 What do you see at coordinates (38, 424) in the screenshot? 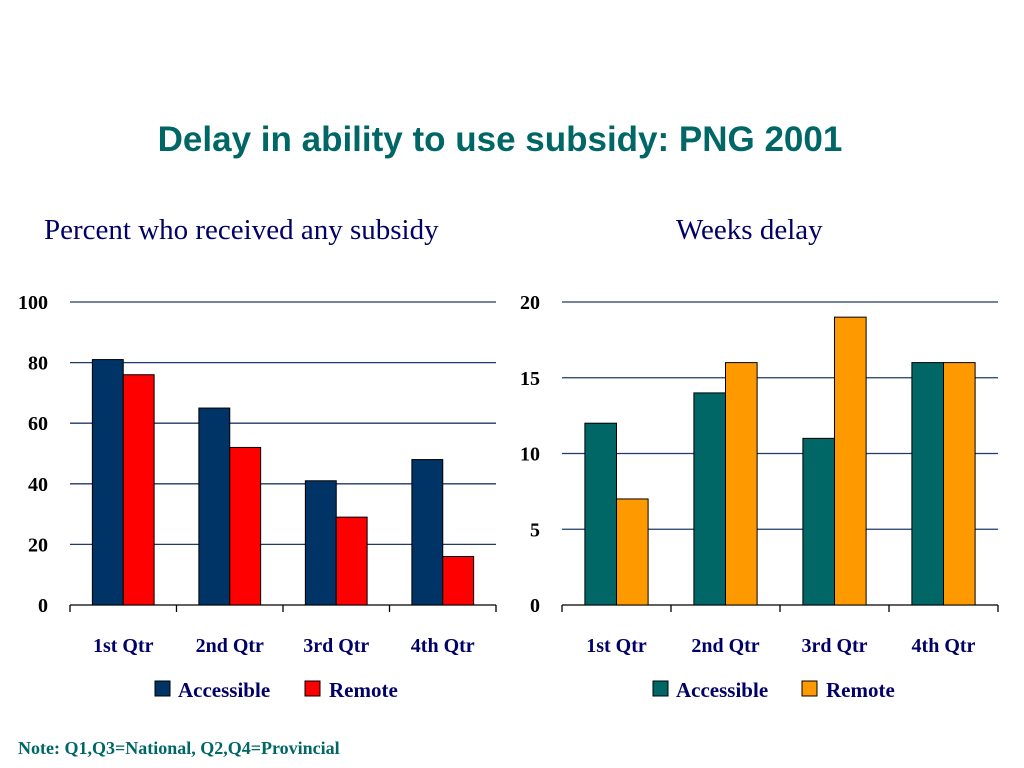
I see `y-tick-label: 60` at bounding box center [38, 424].